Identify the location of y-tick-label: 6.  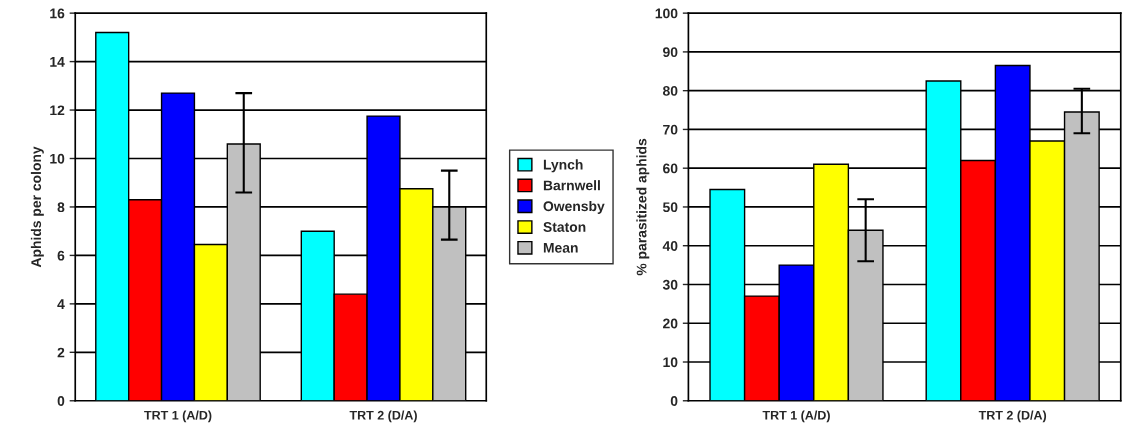
(61, 255).